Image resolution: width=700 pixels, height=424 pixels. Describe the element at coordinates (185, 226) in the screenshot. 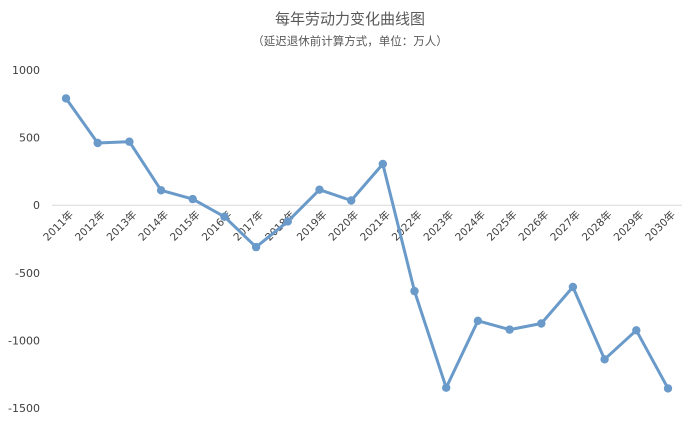

I see `x-tick-label: 2015年` at that location.